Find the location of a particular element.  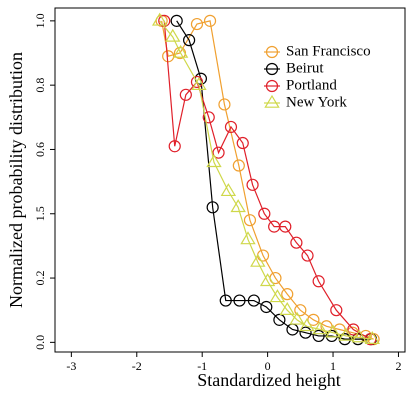

x-tick-label: 0 is located at coordinates (268, 366).